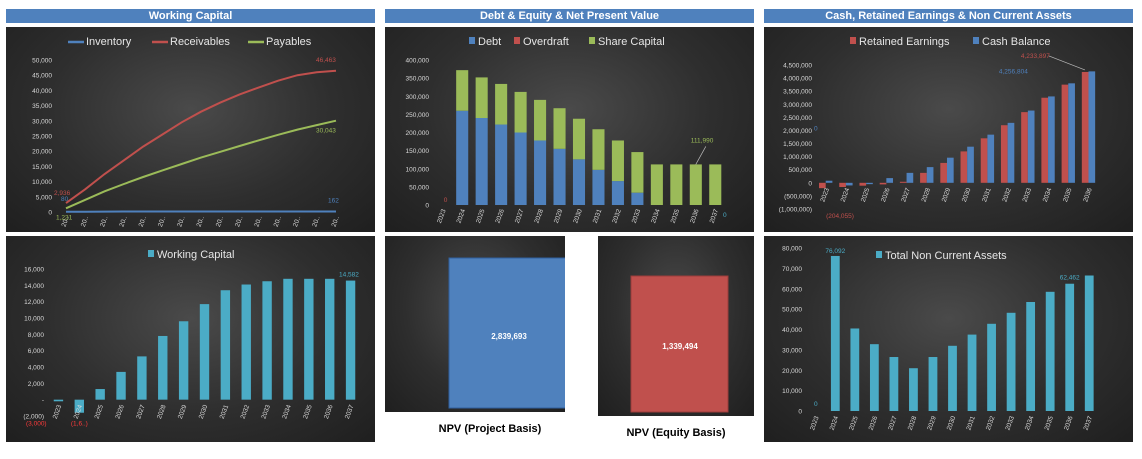 This screenshot has width=1142, height=459. Describe the element at coordinates (42, 106) in the screenshot. I see `wc-ytick: 35,000` at that location.